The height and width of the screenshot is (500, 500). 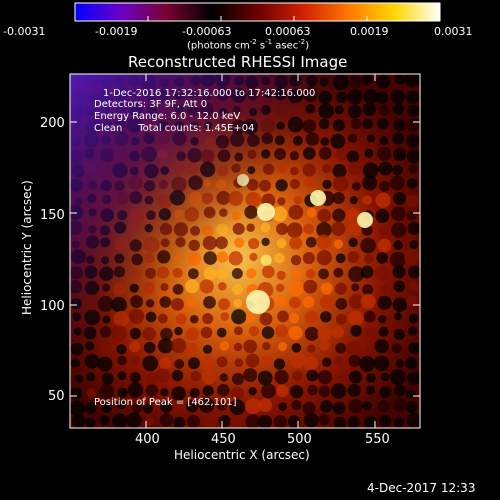 I want to click on x-tick-550: 550, so click(x=377, y=439).